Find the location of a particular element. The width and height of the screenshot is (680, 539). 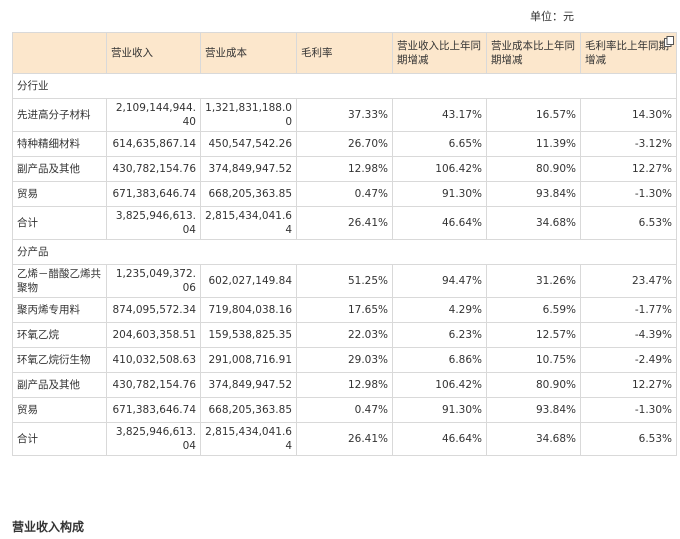

cost-cell: 602,027,149.84 is located at coordinates (248, 281).